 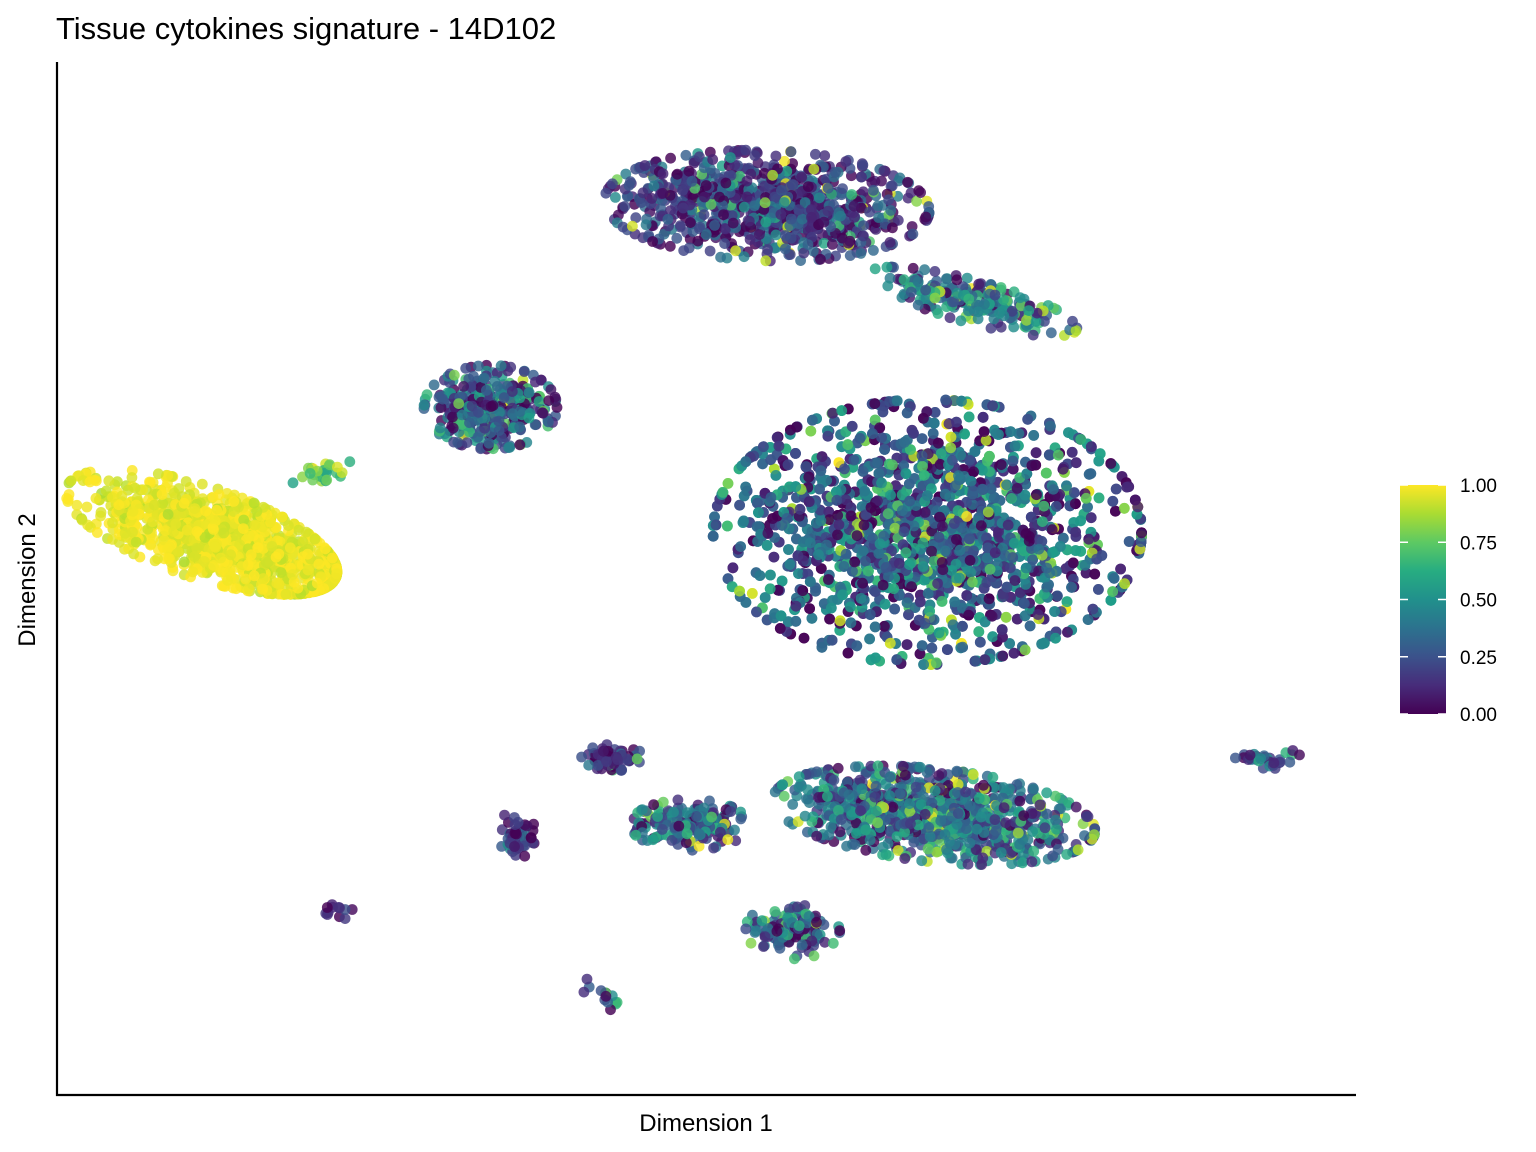 What do you see at coordinates (306, 28) in the screenshot?
I see `chart-title: Tissue cytokines signature - 14D102` at bounding box center [306, 28].